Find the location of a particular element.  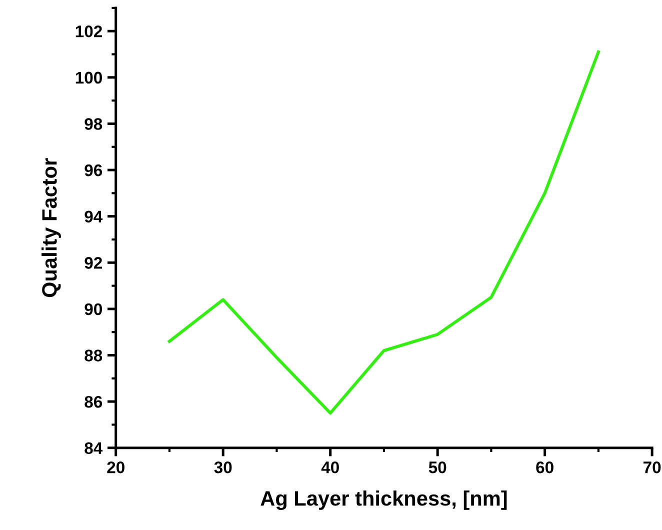

y-axis-title: Quality Factor is located at coordinates (51, 228).